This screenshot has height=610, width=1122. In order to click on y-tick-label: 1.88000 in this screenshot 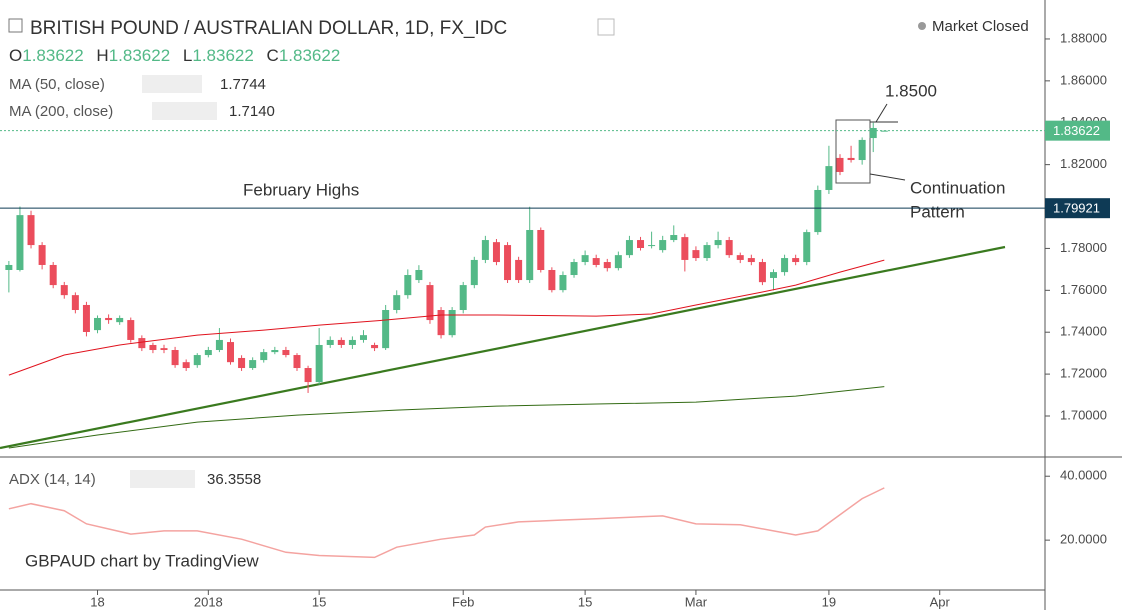, I will do `click(1083, 37)`.